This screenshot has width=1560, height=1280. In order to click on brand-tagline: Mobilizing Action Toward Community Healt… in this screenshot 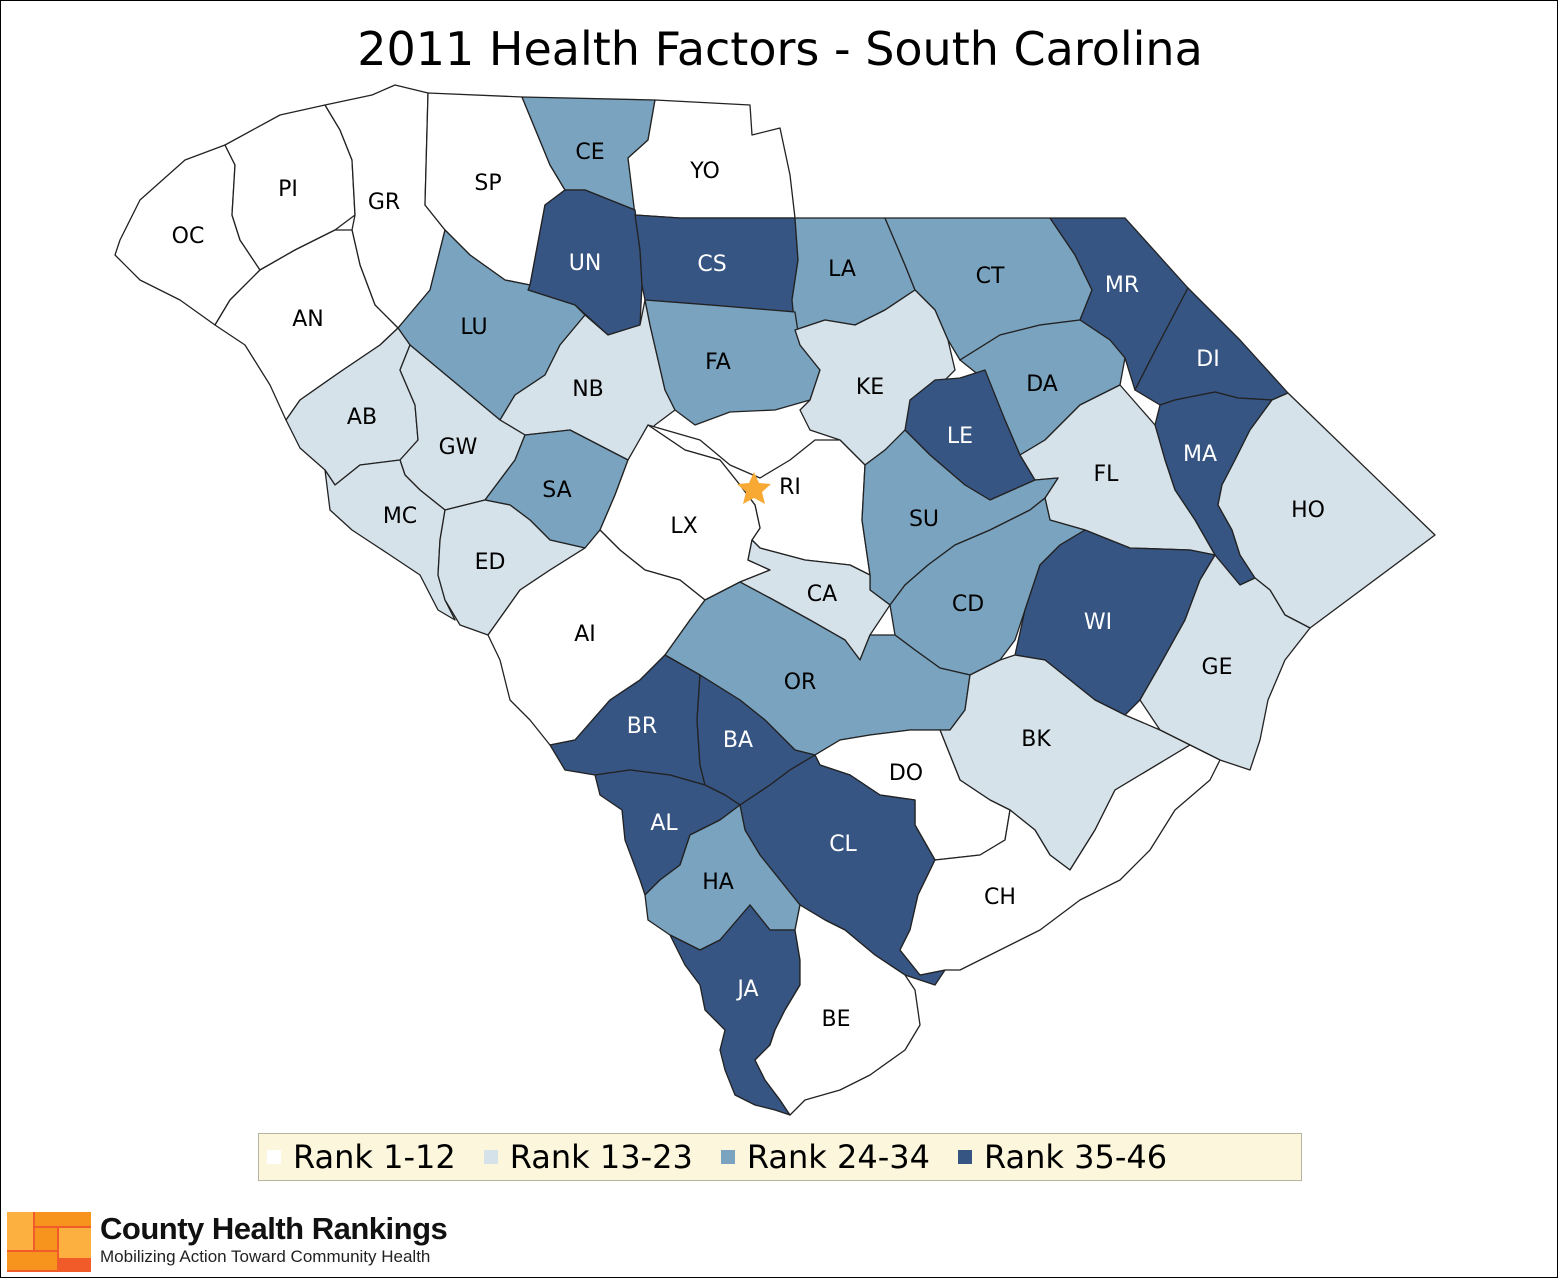, I will do `click(265, 1256)`.